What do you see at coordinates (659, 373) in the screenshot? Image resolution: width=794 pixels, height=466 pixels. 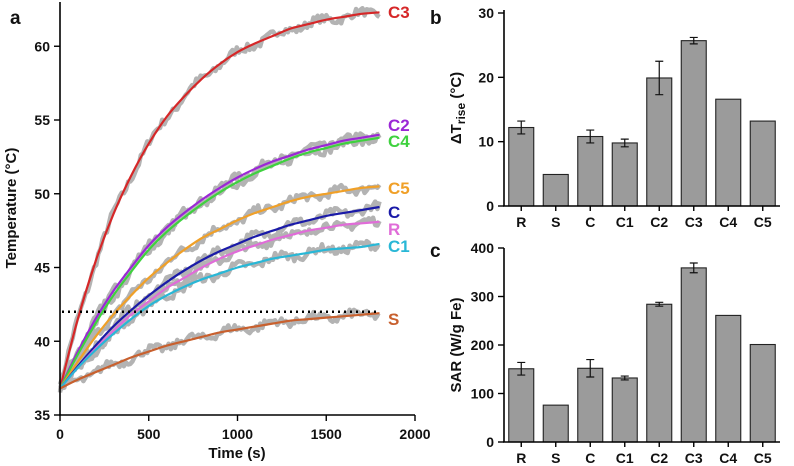 I see `panel-c-bar-c2` at bounding box center [659, 373].